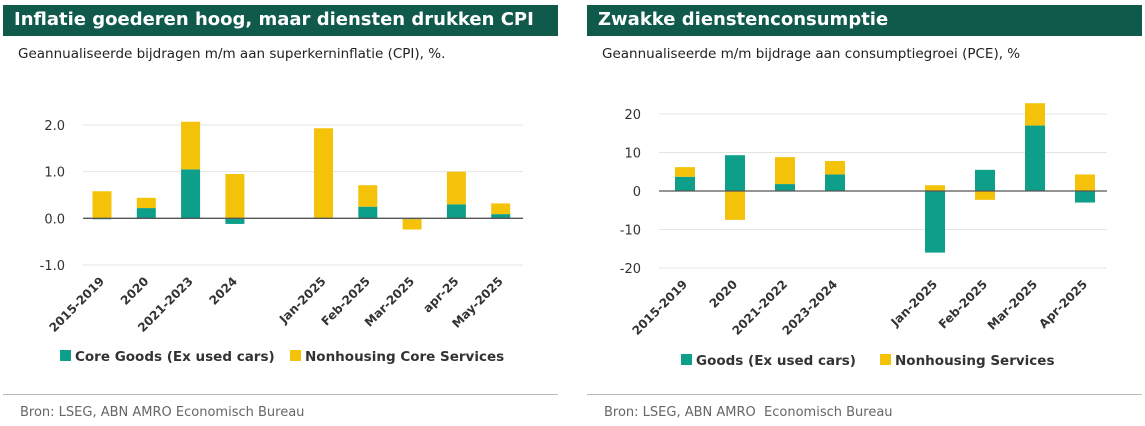  What do you see at coordinates (630, 231) in the screenshot?
I see `y-tick-label: -10` at bounding box center [630, 231].